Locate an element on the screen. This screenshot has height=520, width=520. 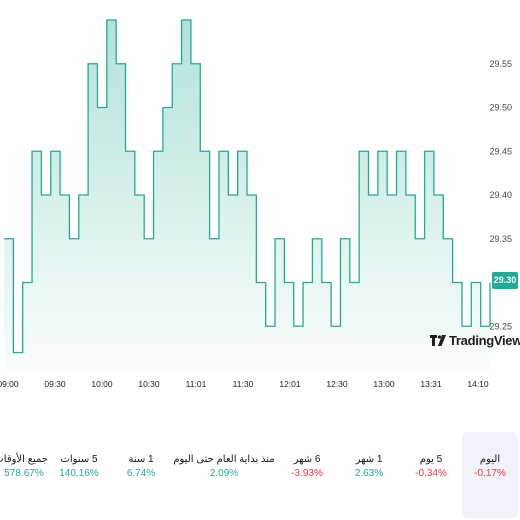
x-axis-tick: 11:01 is located at coordinates (196, 384).